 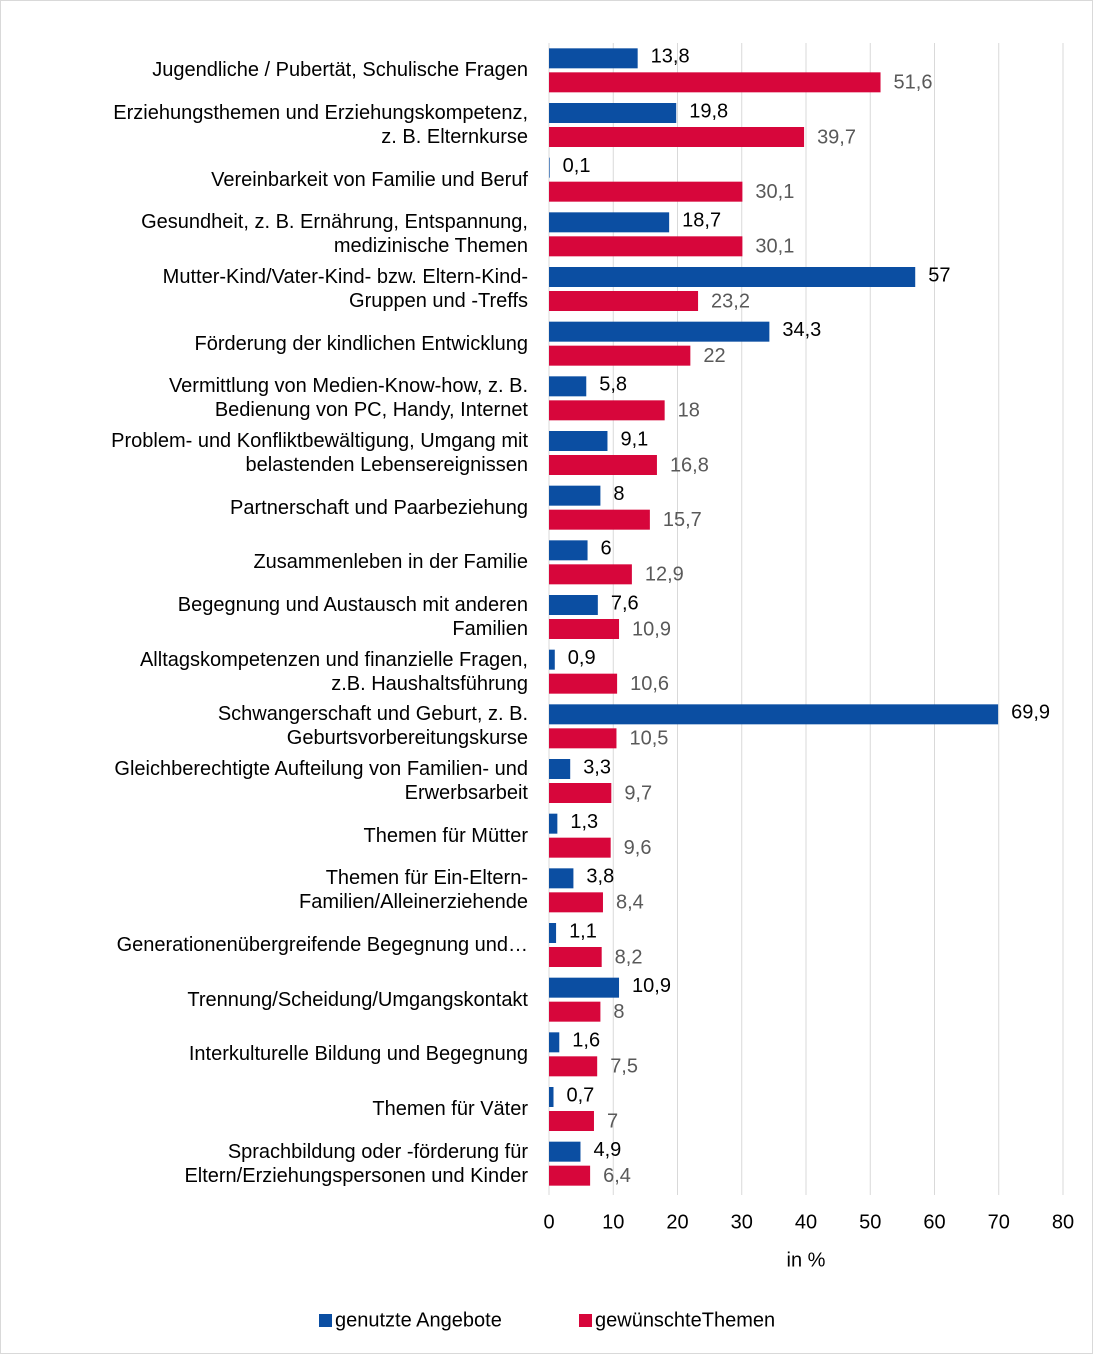 What do you see at coordinates (742, 1222) in the screenshot?
I see `x-tick-label: 30` at bounding box center [742, 1222].